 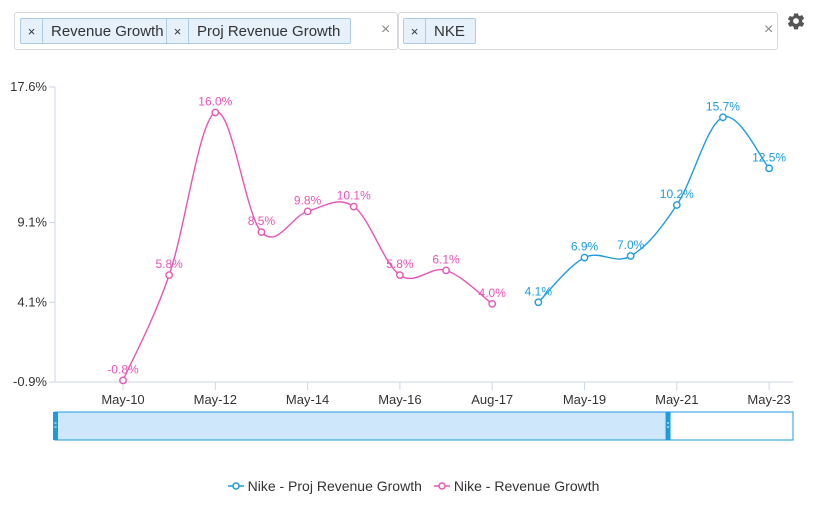 I want to click on chip-label: Revenue Growth, so click(x=107, y=31).